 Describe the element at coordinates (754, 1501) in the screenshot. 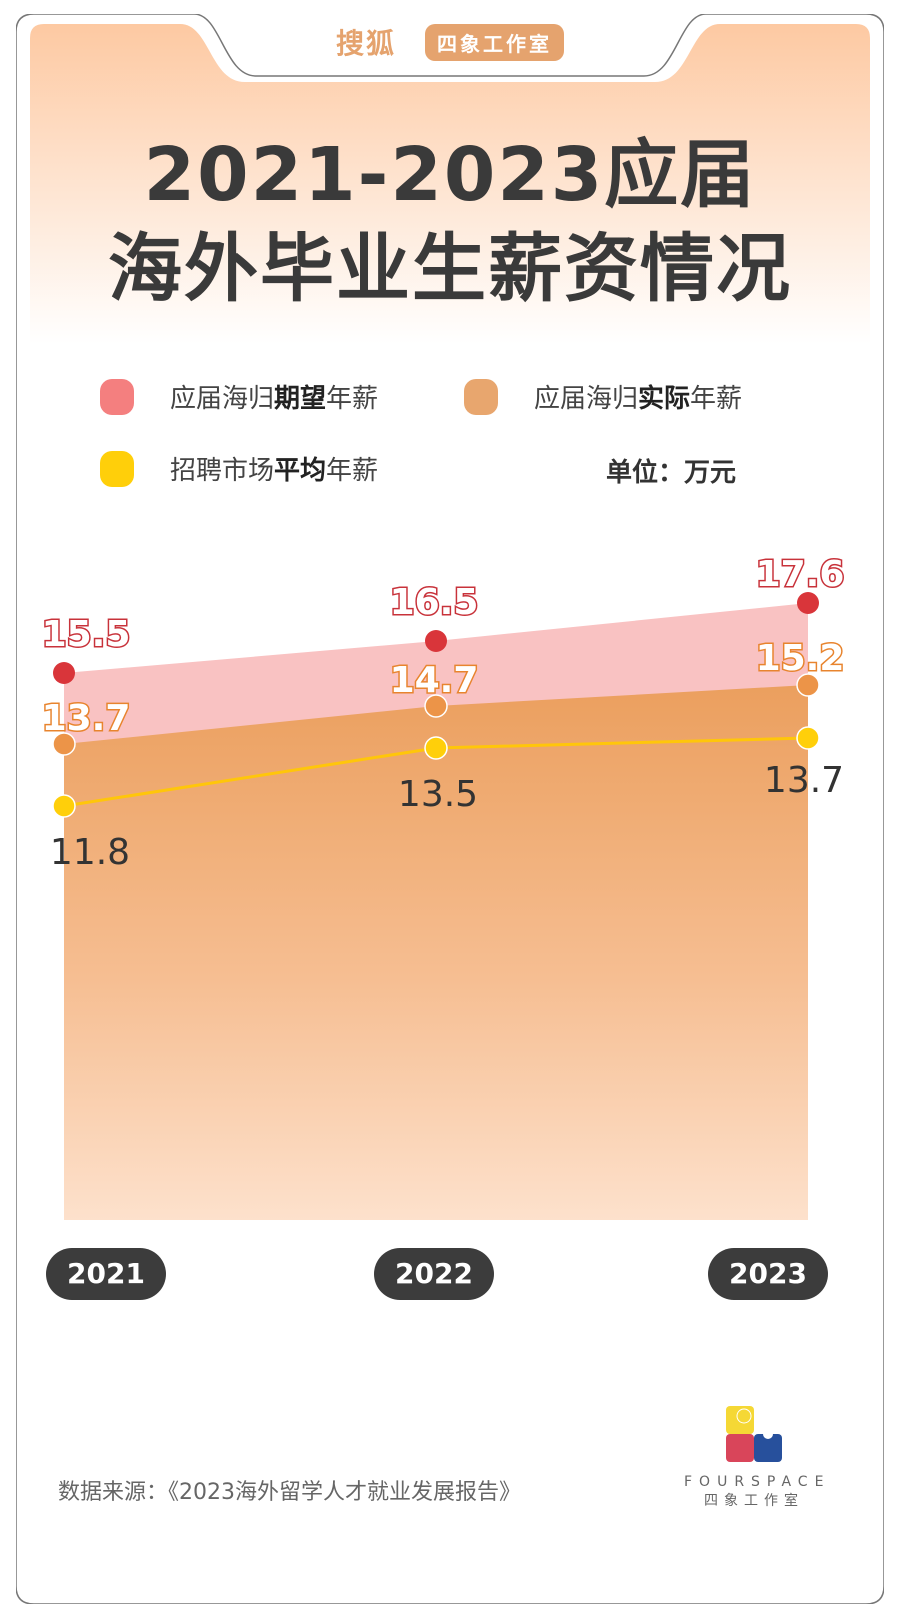

I see `logo-text-cn: 四象工作室` at that location.